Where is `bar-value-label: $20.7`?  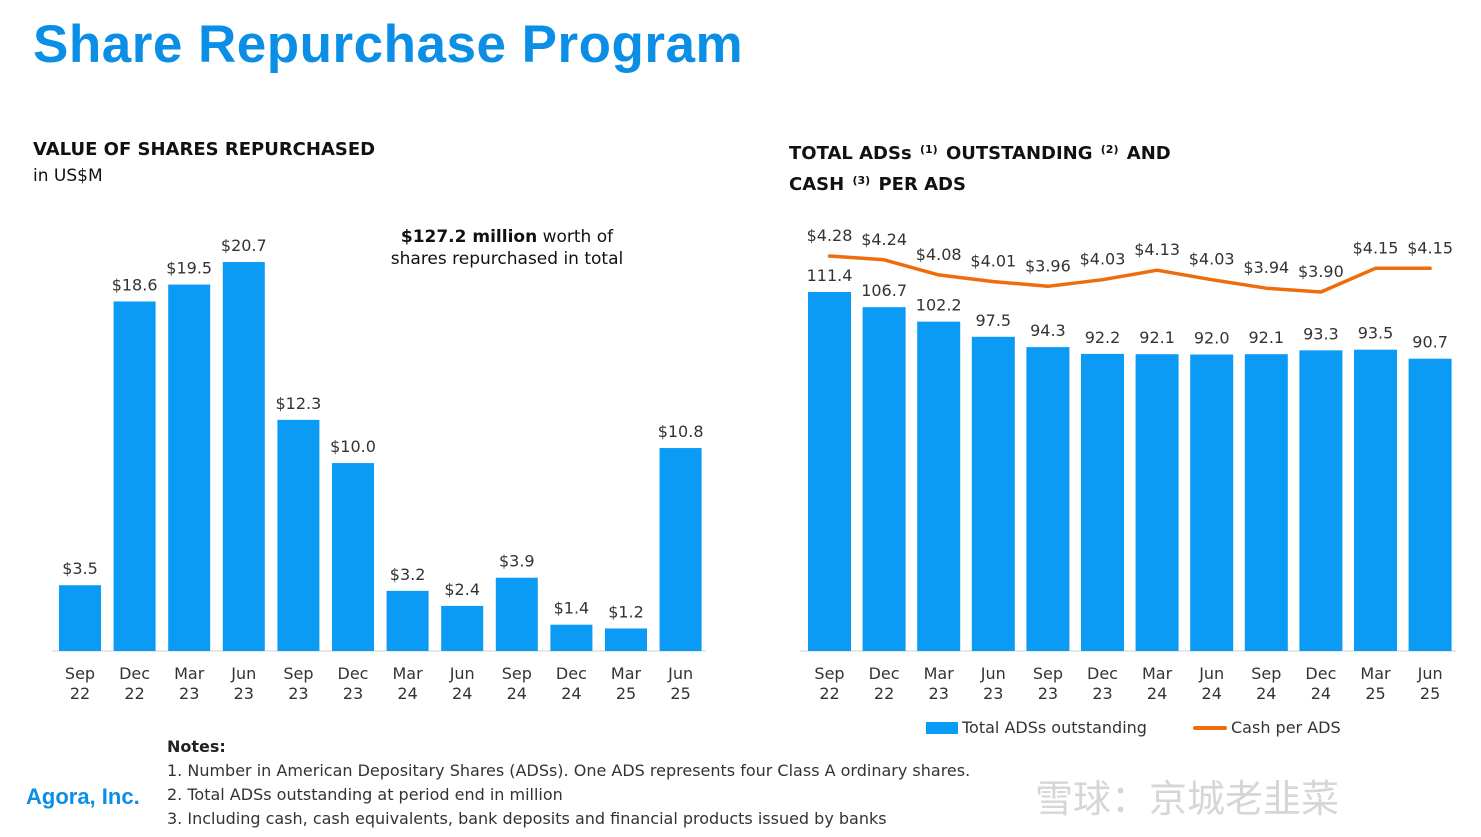 bar-value-label: $20.7 is located at coordinates (244, 245).